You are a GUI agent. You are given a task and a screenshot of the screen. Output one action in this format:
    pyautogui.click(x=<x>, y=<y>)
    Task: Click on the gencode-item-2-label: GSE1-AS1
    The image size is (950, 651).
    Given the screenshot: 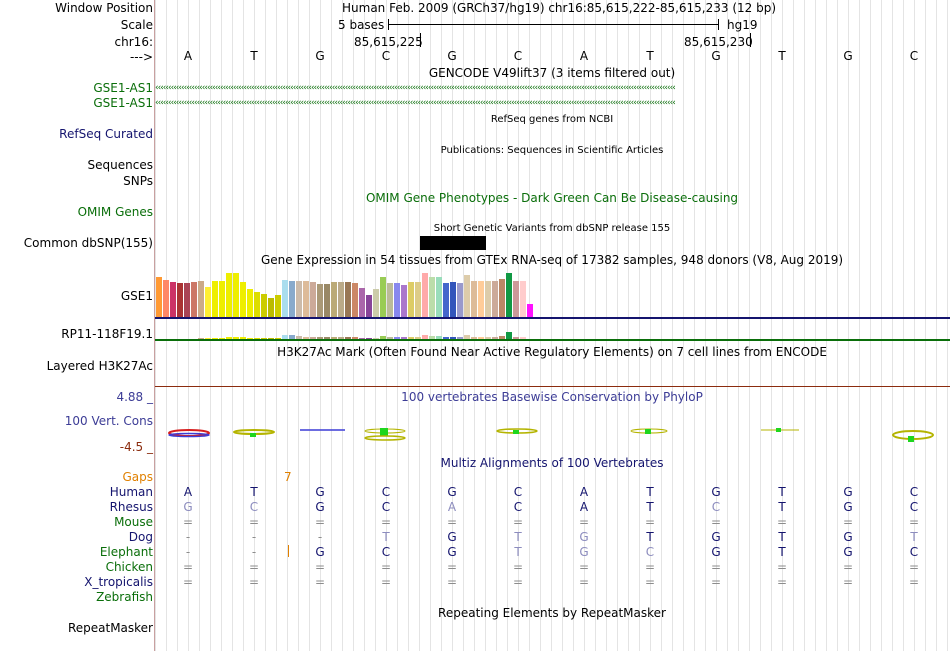 What is the action you would take?
    pyautogui.click(x=123, y=103)
    